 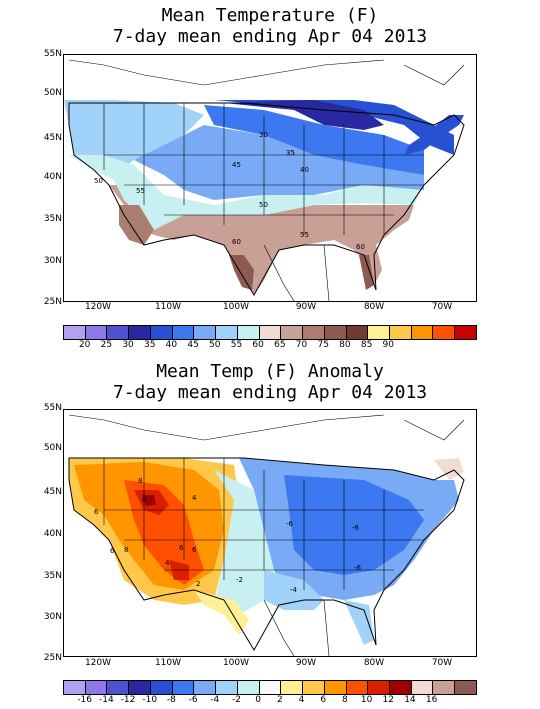 What do you see at coordinates (270, 36) in the screenshot?
I see `panel1-title-line2: 7-day mean ending Apr 04 2013` at bounding box center [270, 36].